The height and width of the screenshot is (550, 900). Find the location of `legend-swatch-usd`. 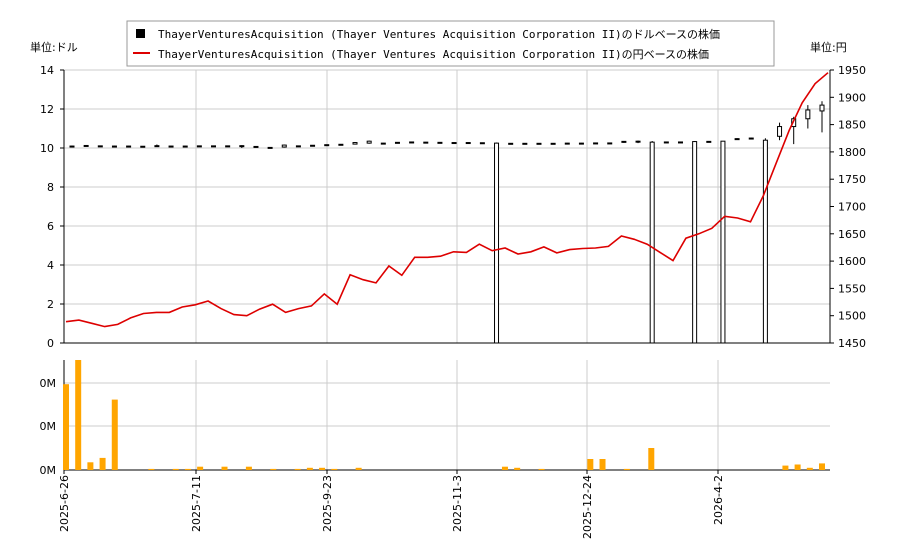

legend-swatch-usd is located at coordinates (140, 33).